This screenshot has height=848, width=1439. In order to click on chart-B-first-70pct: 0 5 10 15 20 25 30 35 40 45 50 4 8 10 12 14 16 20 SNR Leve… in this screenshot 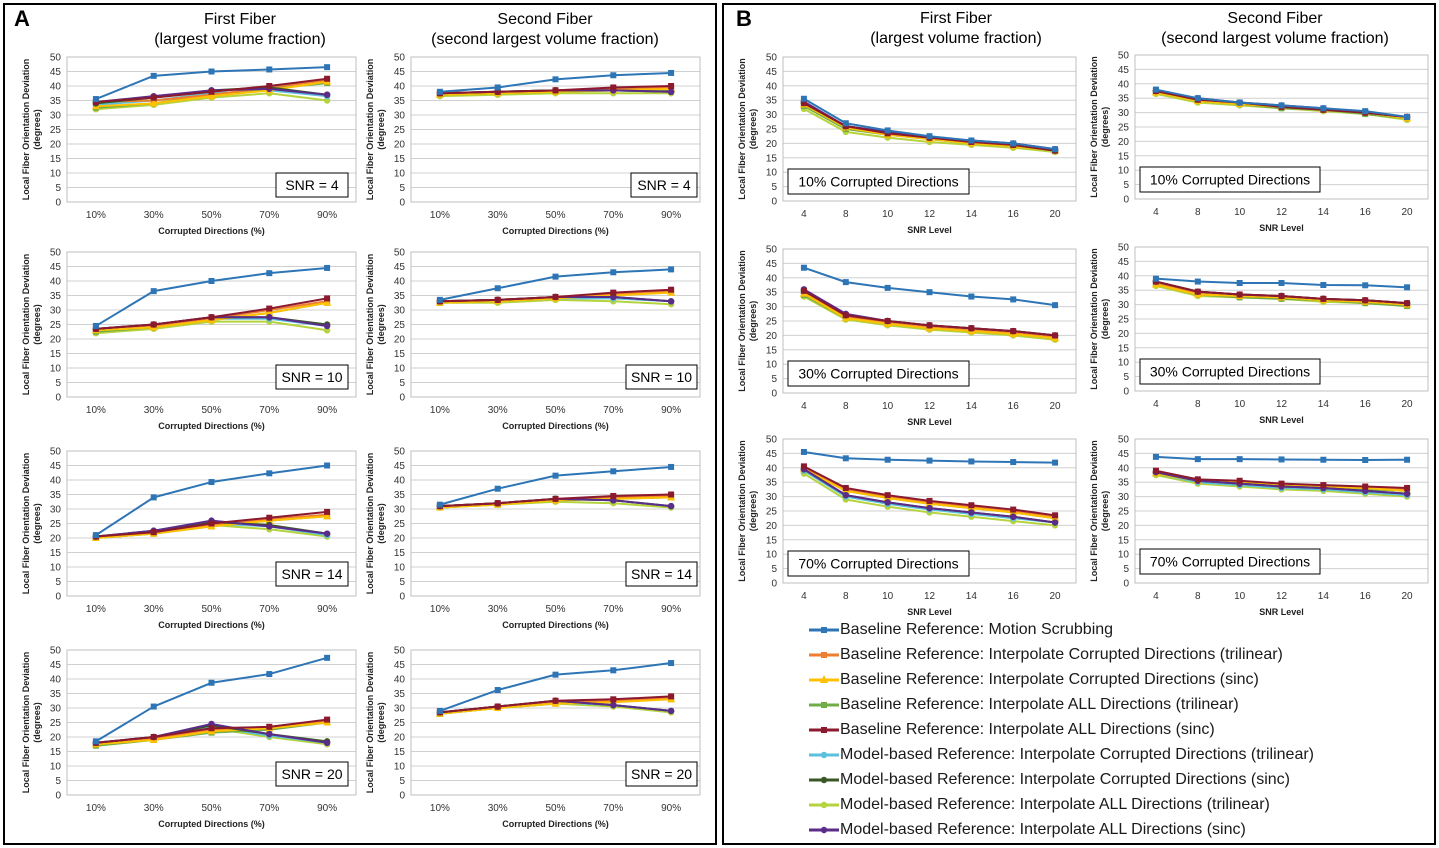, I will do `click(907, 526)`.